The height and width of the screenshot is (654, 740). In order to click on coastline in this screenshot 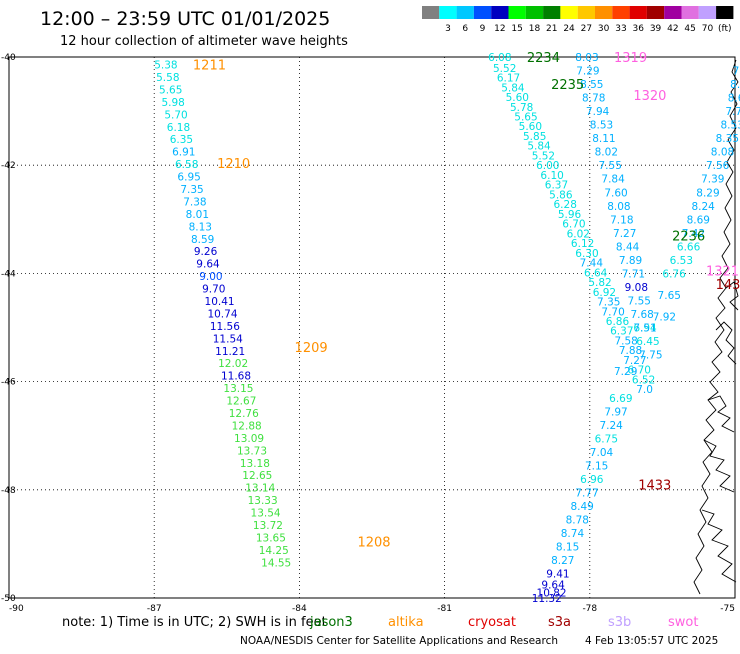, I will do `click(716, 327)`.